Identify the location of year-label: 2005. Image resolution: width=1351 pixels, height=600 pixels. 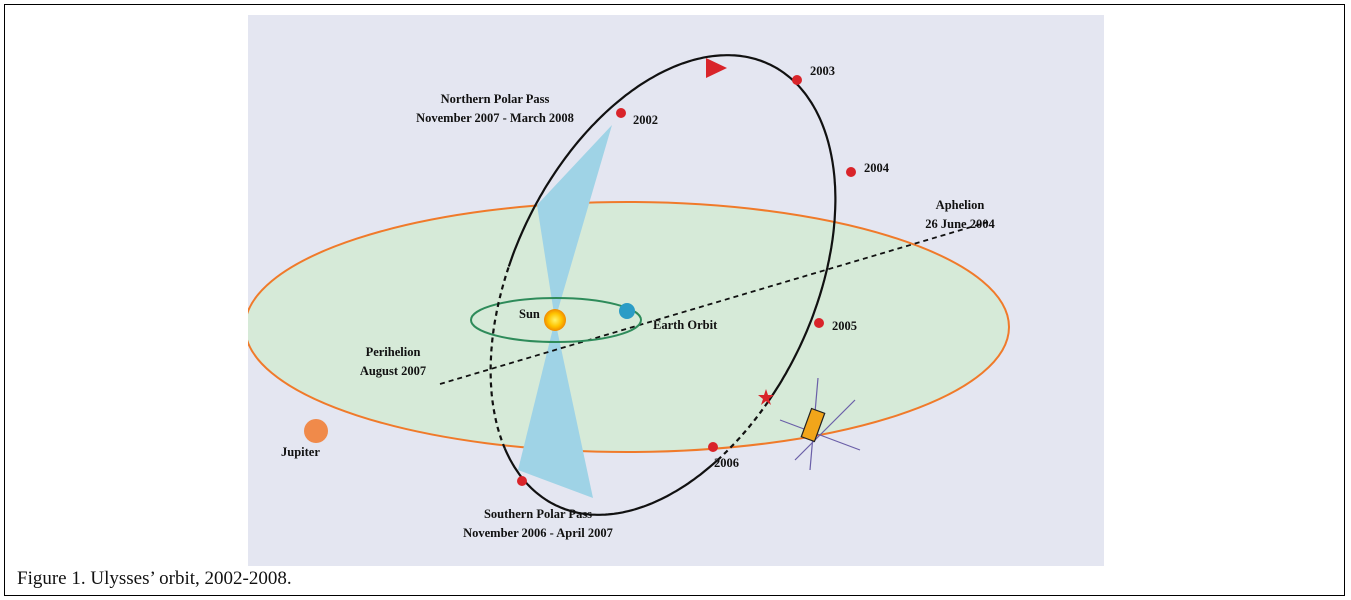
(844, 326).